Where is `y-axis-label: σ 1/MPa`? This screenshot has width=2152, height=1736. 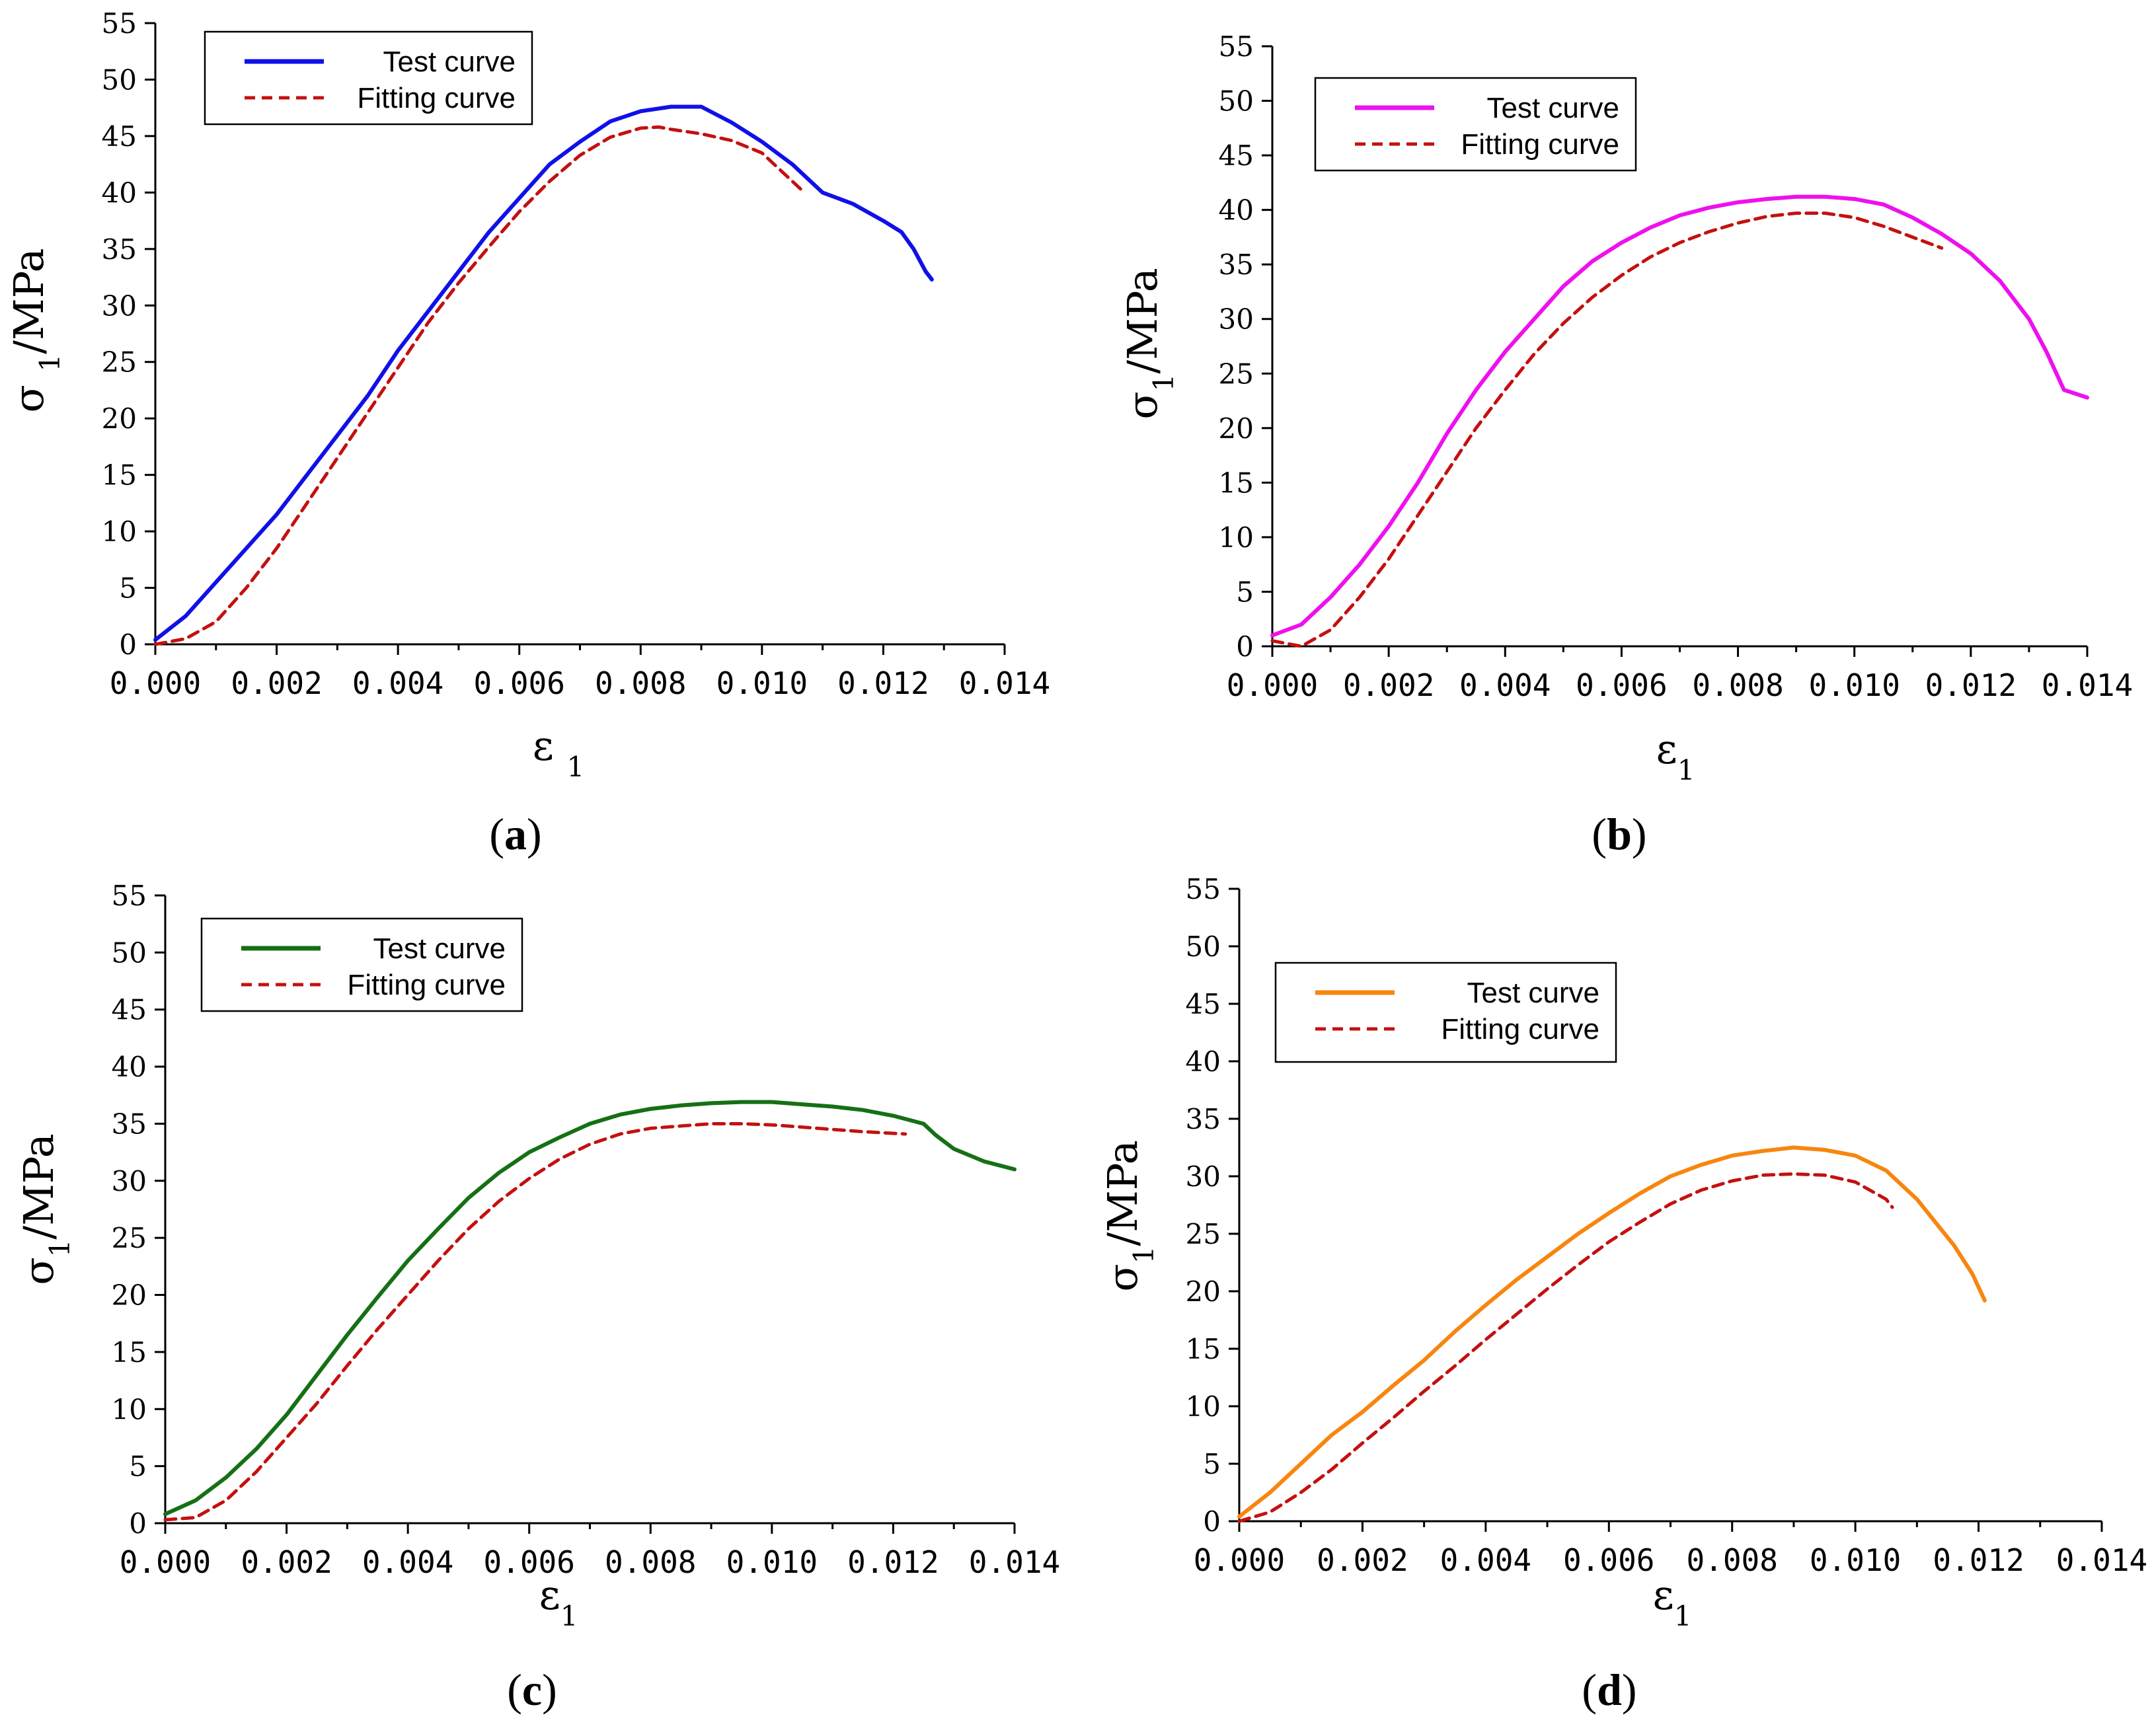 y-axis-label: σ 1/MPa is located at coordinates (35, 330).